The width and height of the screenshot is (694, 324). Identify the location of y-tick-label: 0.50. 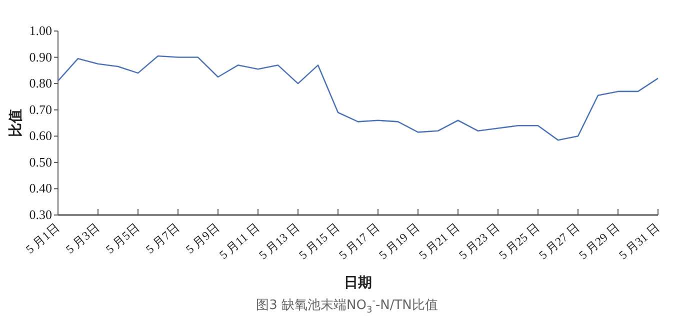
(40, 162).